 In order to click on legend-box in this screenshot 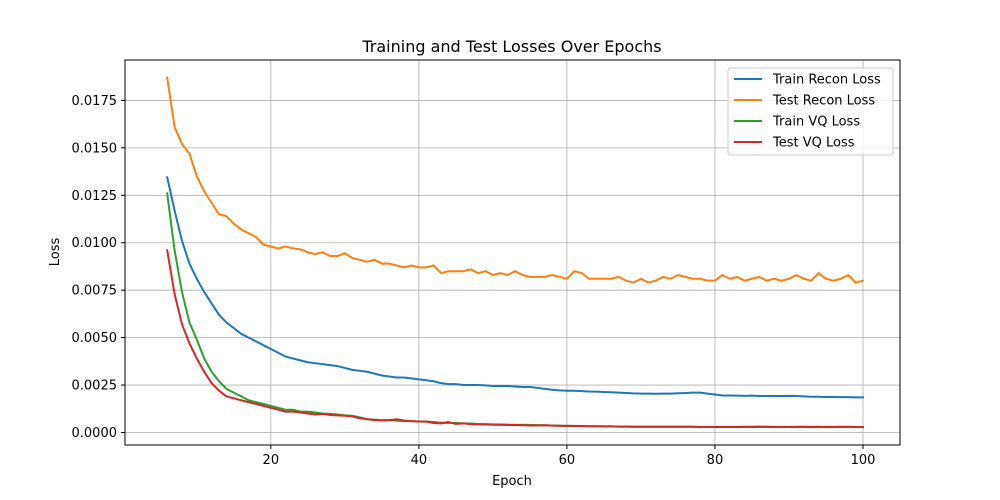, I will do `click(810, 111)`.